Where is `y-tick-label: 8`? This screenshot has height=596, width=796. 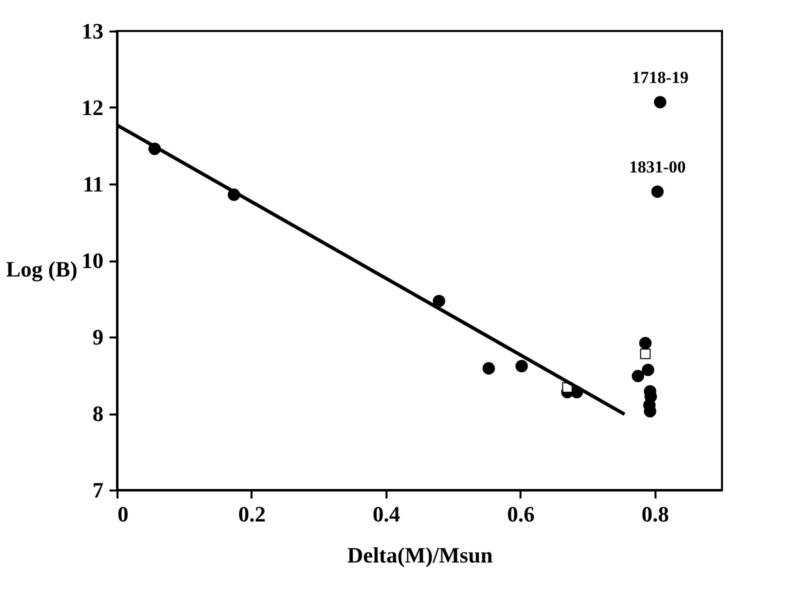 y-tick-label: 8 is located at coordinates (98, 413).